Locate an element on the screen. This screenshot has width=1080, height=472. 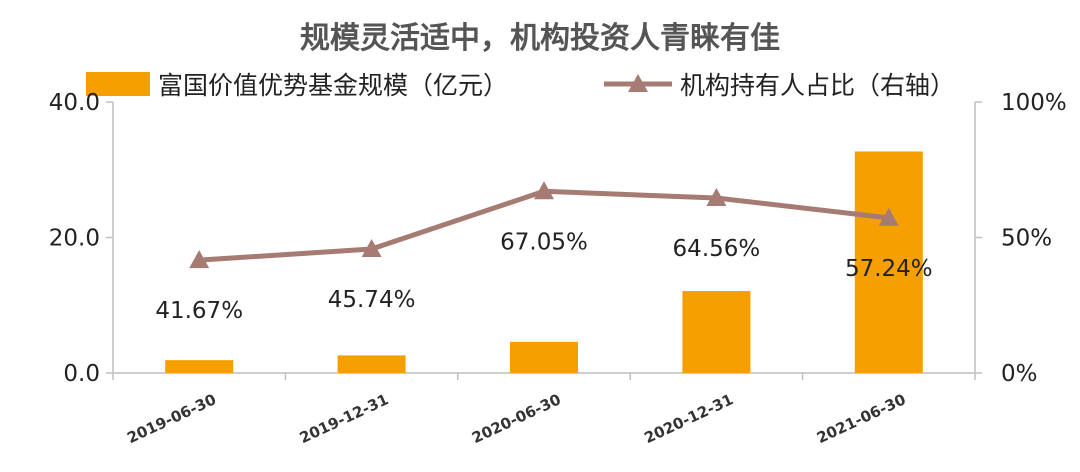
data-label: 41.67% is located at coordinates (199, 311).